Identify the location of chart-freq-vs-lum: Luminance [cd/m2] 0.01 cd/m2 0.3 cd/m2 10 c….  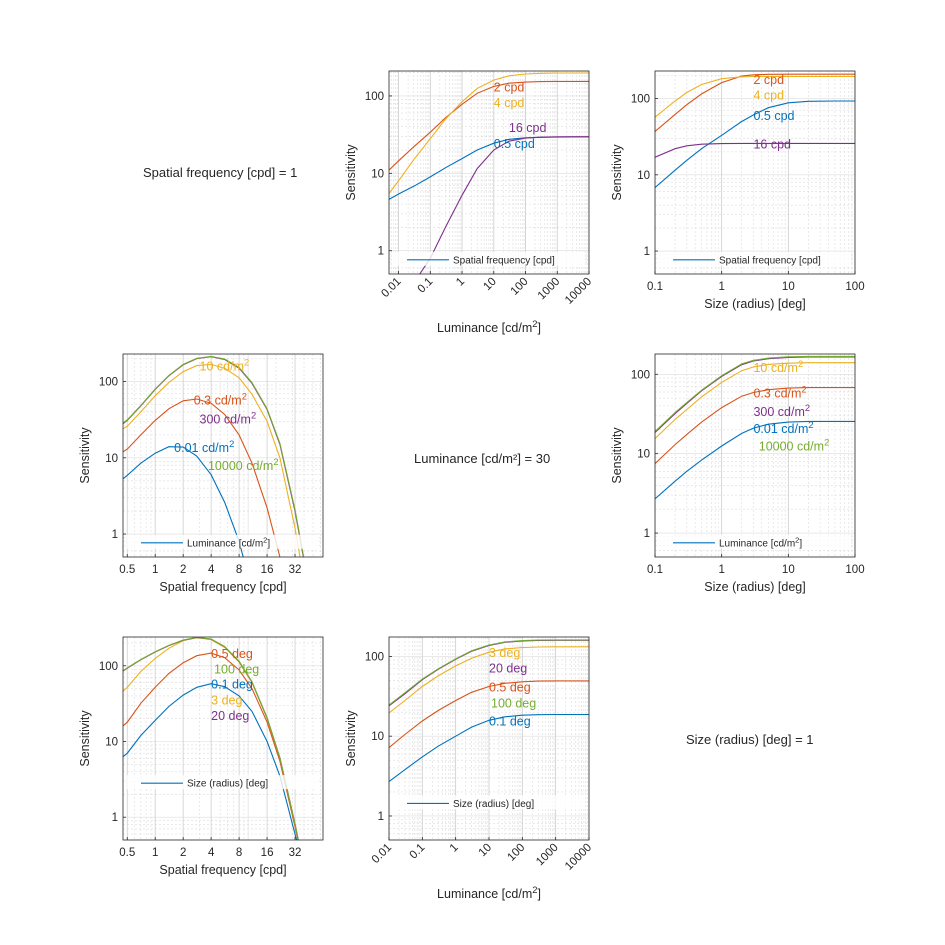
(201, 473).